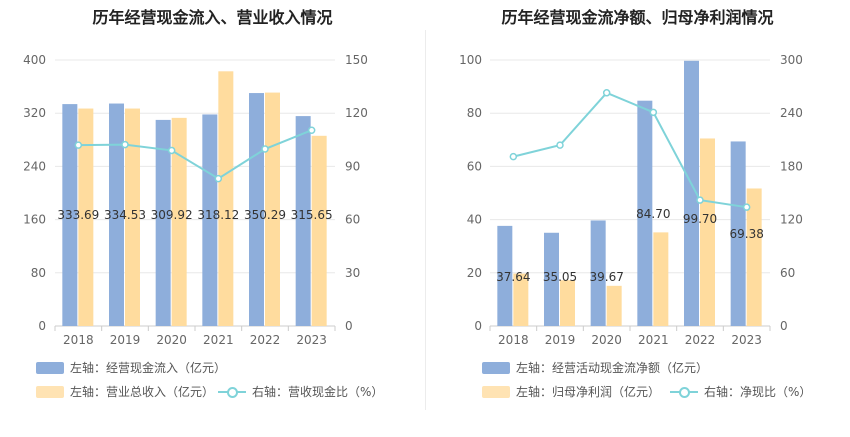 This screenshot has height=437, width=850. What do you see at coordinates (131, 367) in the screenshot?
I see `legend-item-bar-primary: 左轴：经营现金流入（亿元）` at bounding box center [131, 367].